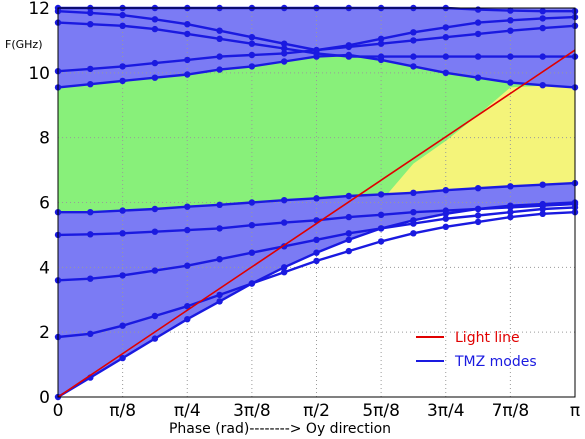 This screenshot has width=585, height=439. I want to click on legend-label: Light line, so click(487, 338).